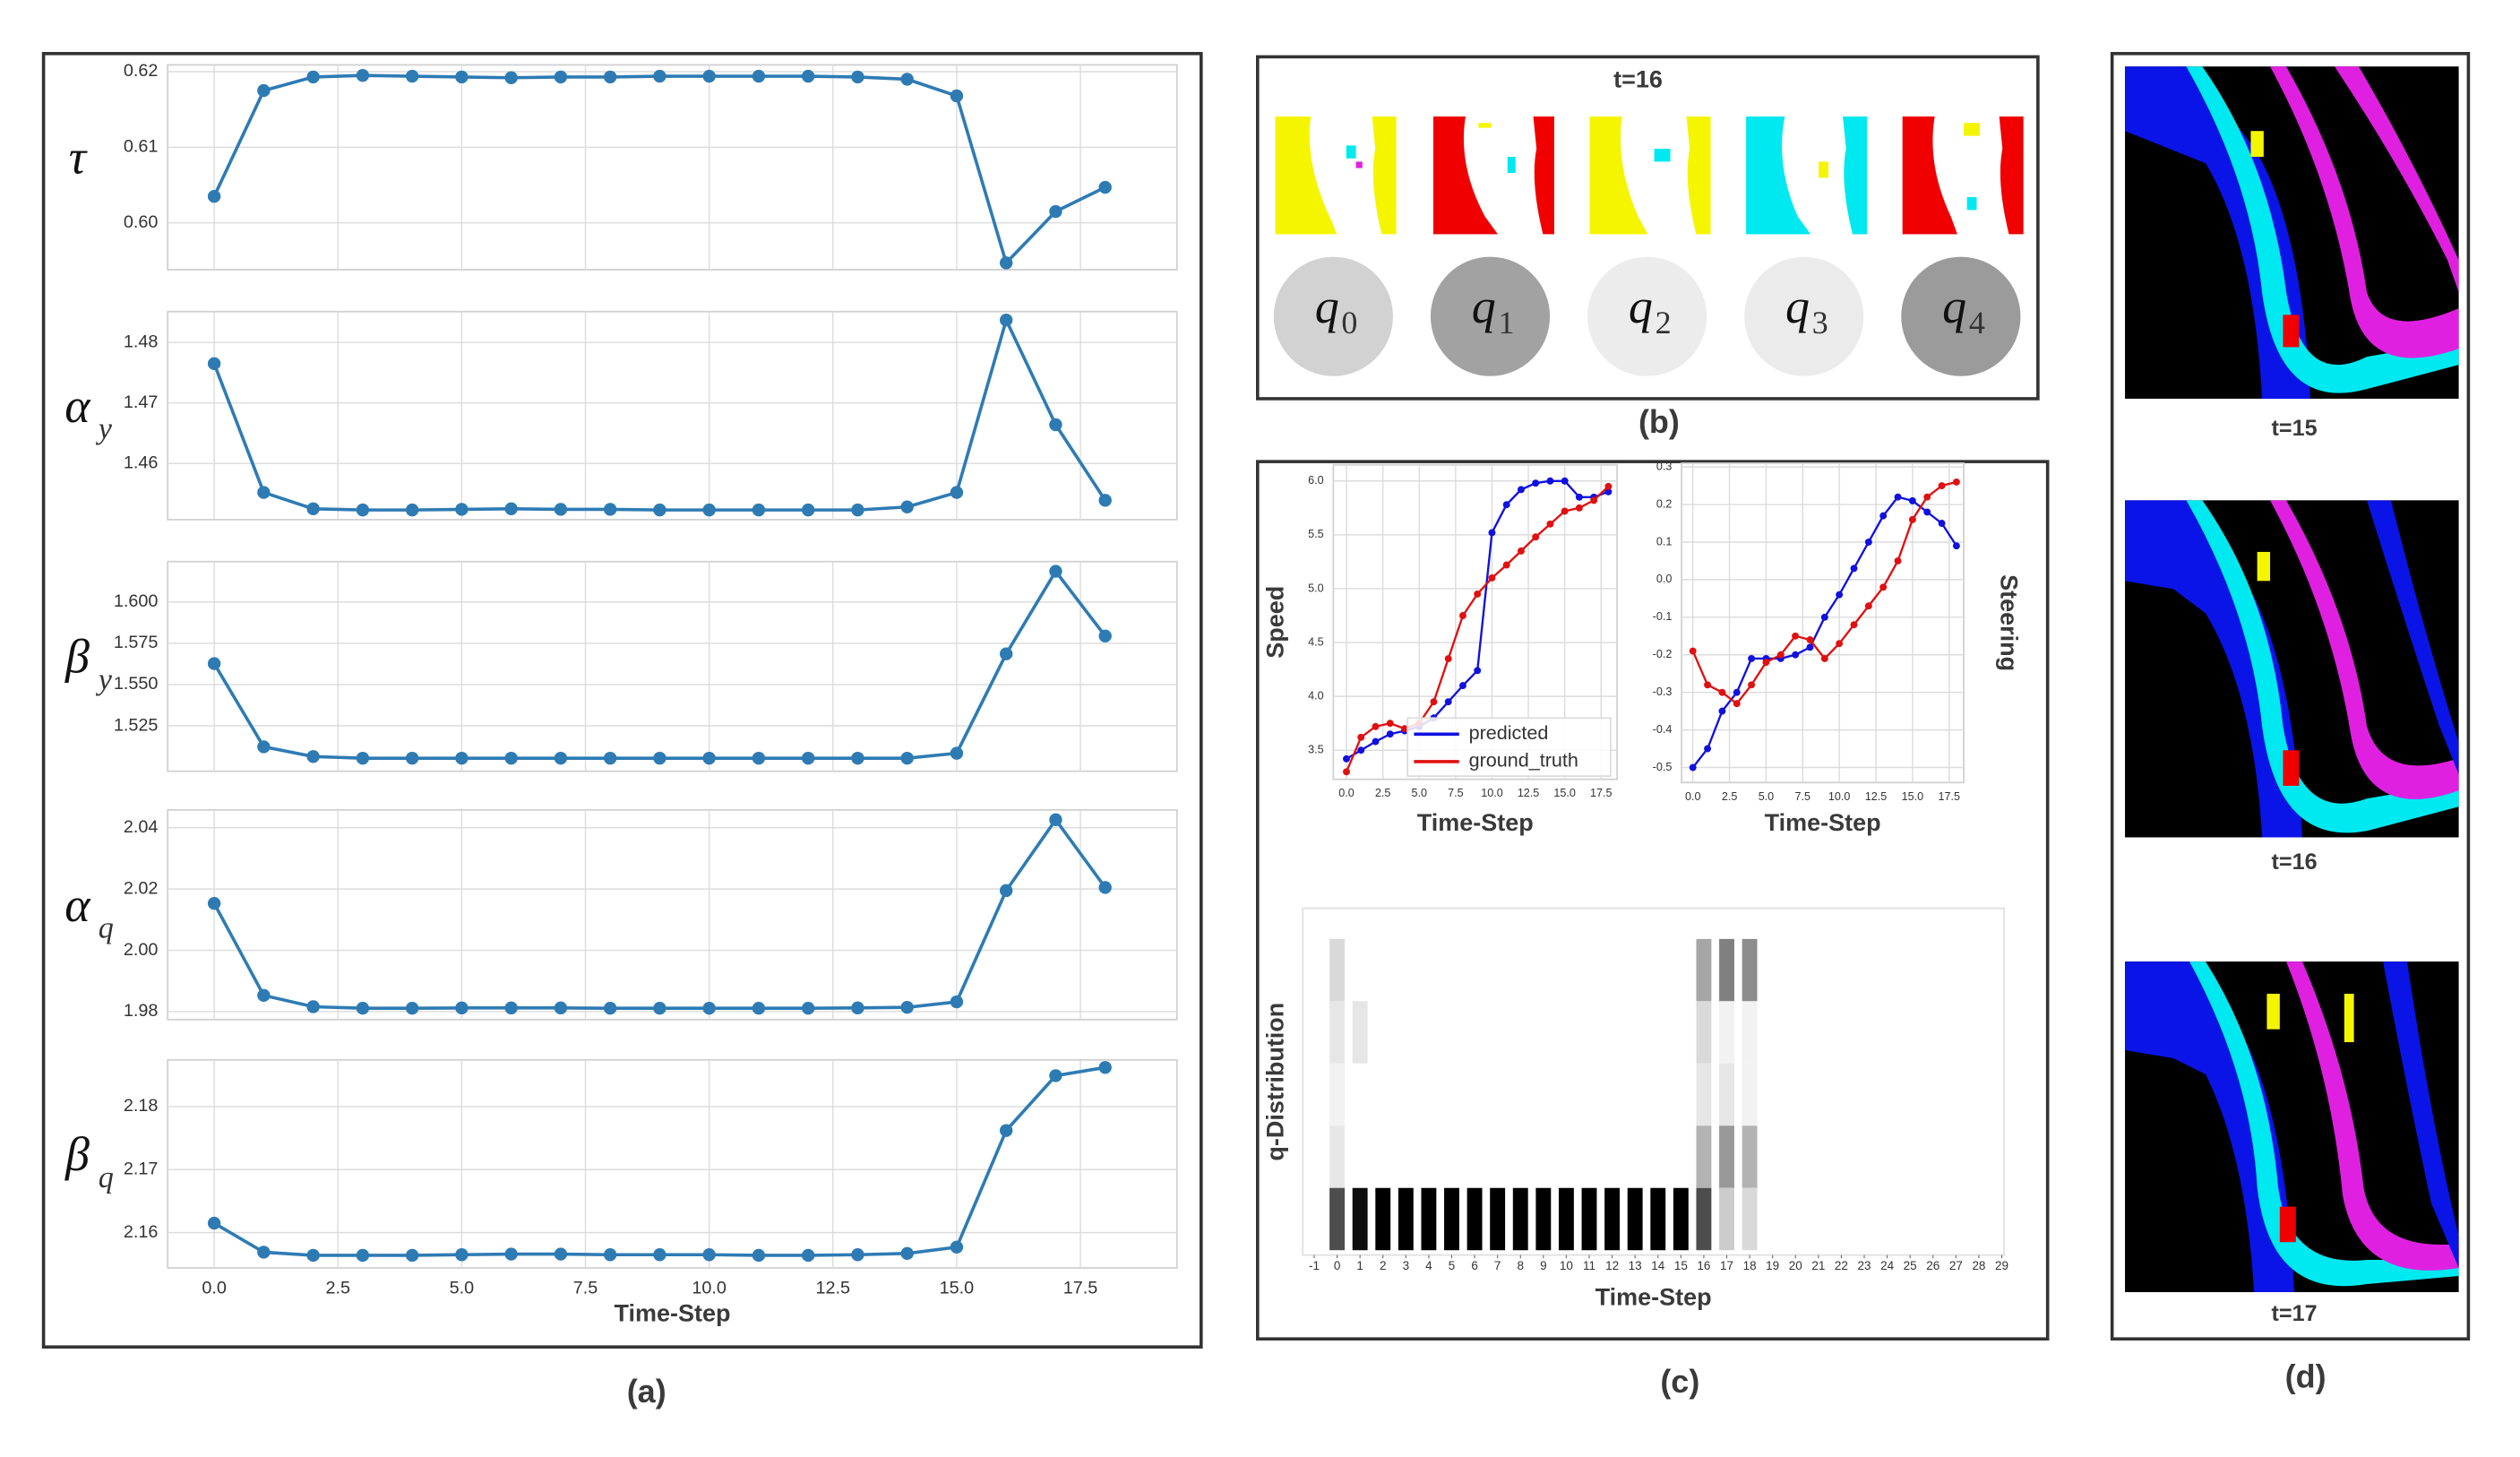 The image size is (2520, 1457). I want to click on y-tick-label: 0.2, so click(1664, 503).